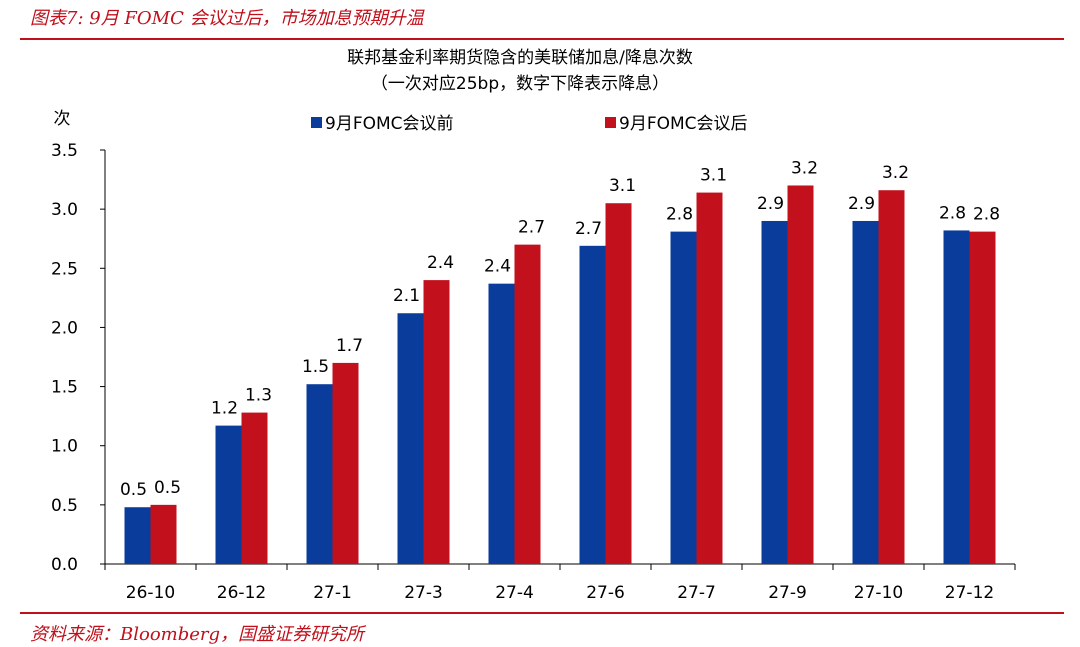  I want to click on figure-caption: 图表7: 9月 FOMC 会议过后，市场加息预期升温, so click(227, 18).